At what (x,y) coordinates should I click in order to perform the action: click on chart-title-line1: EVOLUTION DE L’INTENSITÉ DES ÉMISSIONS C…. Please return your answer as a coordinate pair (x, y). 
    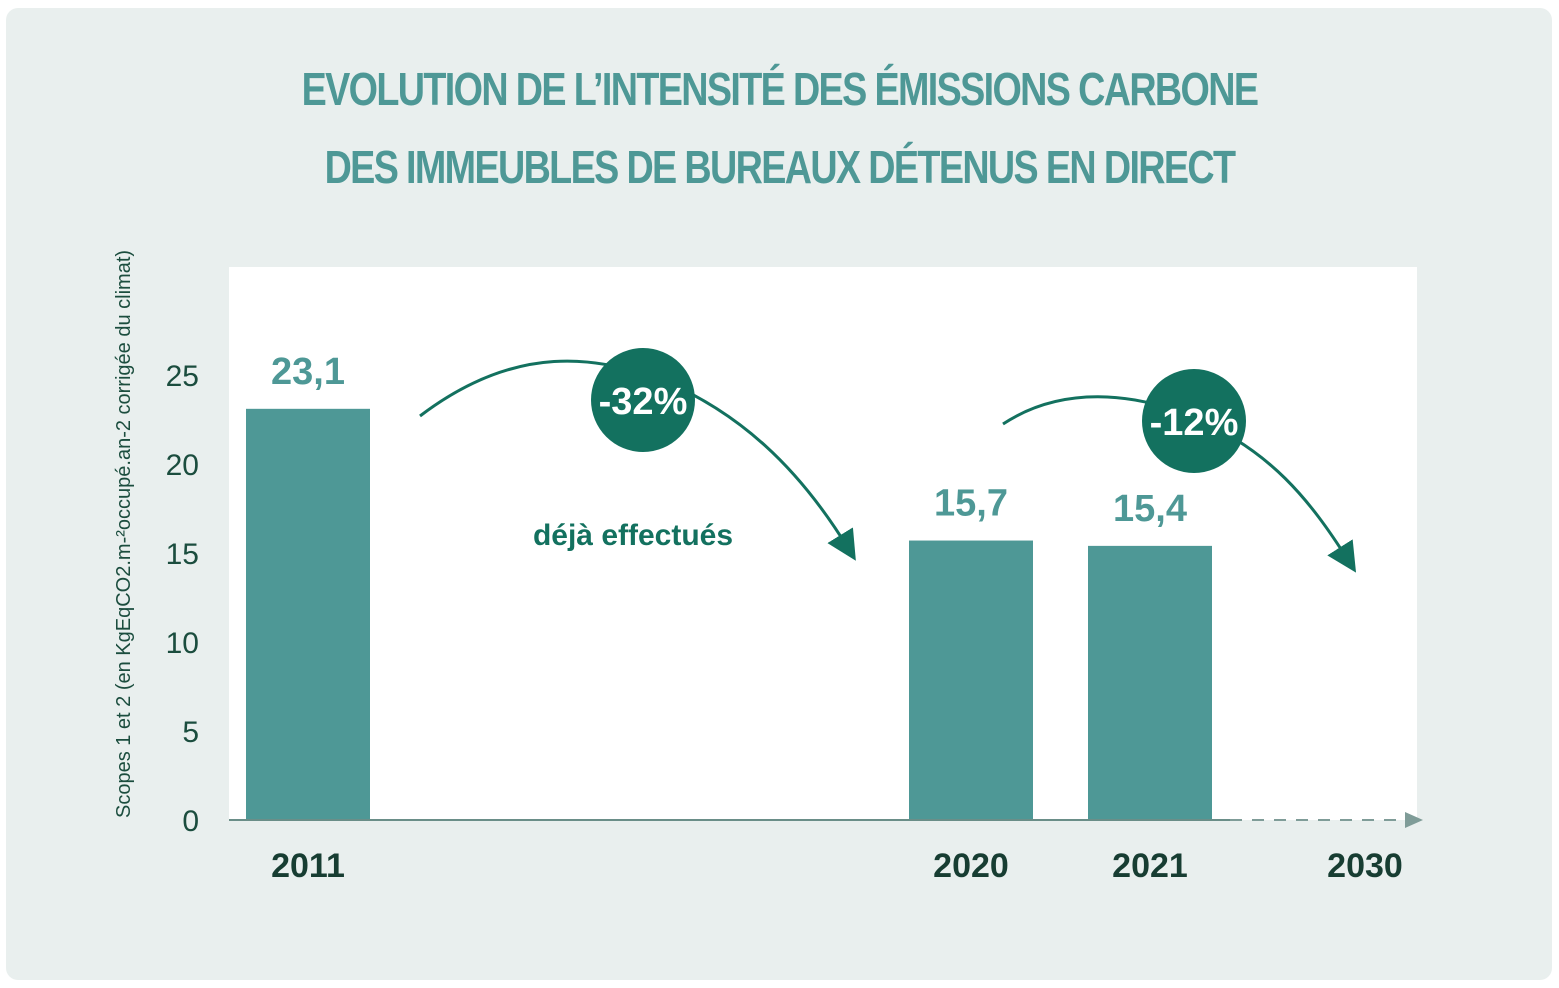
    Looking at the image, I should click on (780, 89).